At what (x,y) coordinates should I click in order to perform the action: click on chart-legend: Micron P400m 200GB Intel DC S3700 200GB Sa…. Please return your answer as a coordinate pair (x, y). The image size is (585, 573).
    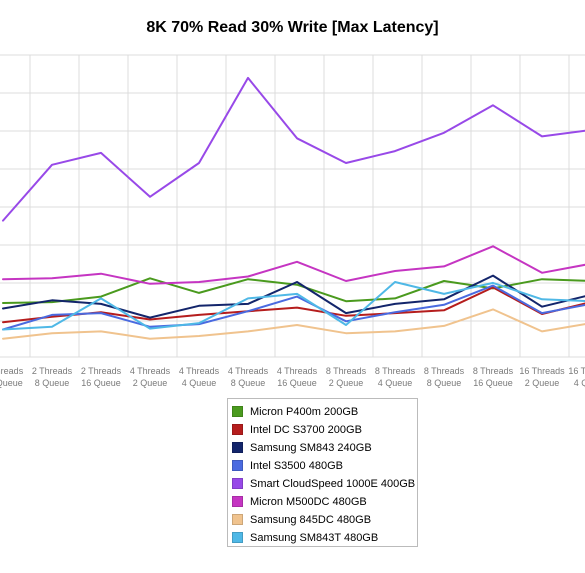
    Looking at the image, I should click on (322, 472).